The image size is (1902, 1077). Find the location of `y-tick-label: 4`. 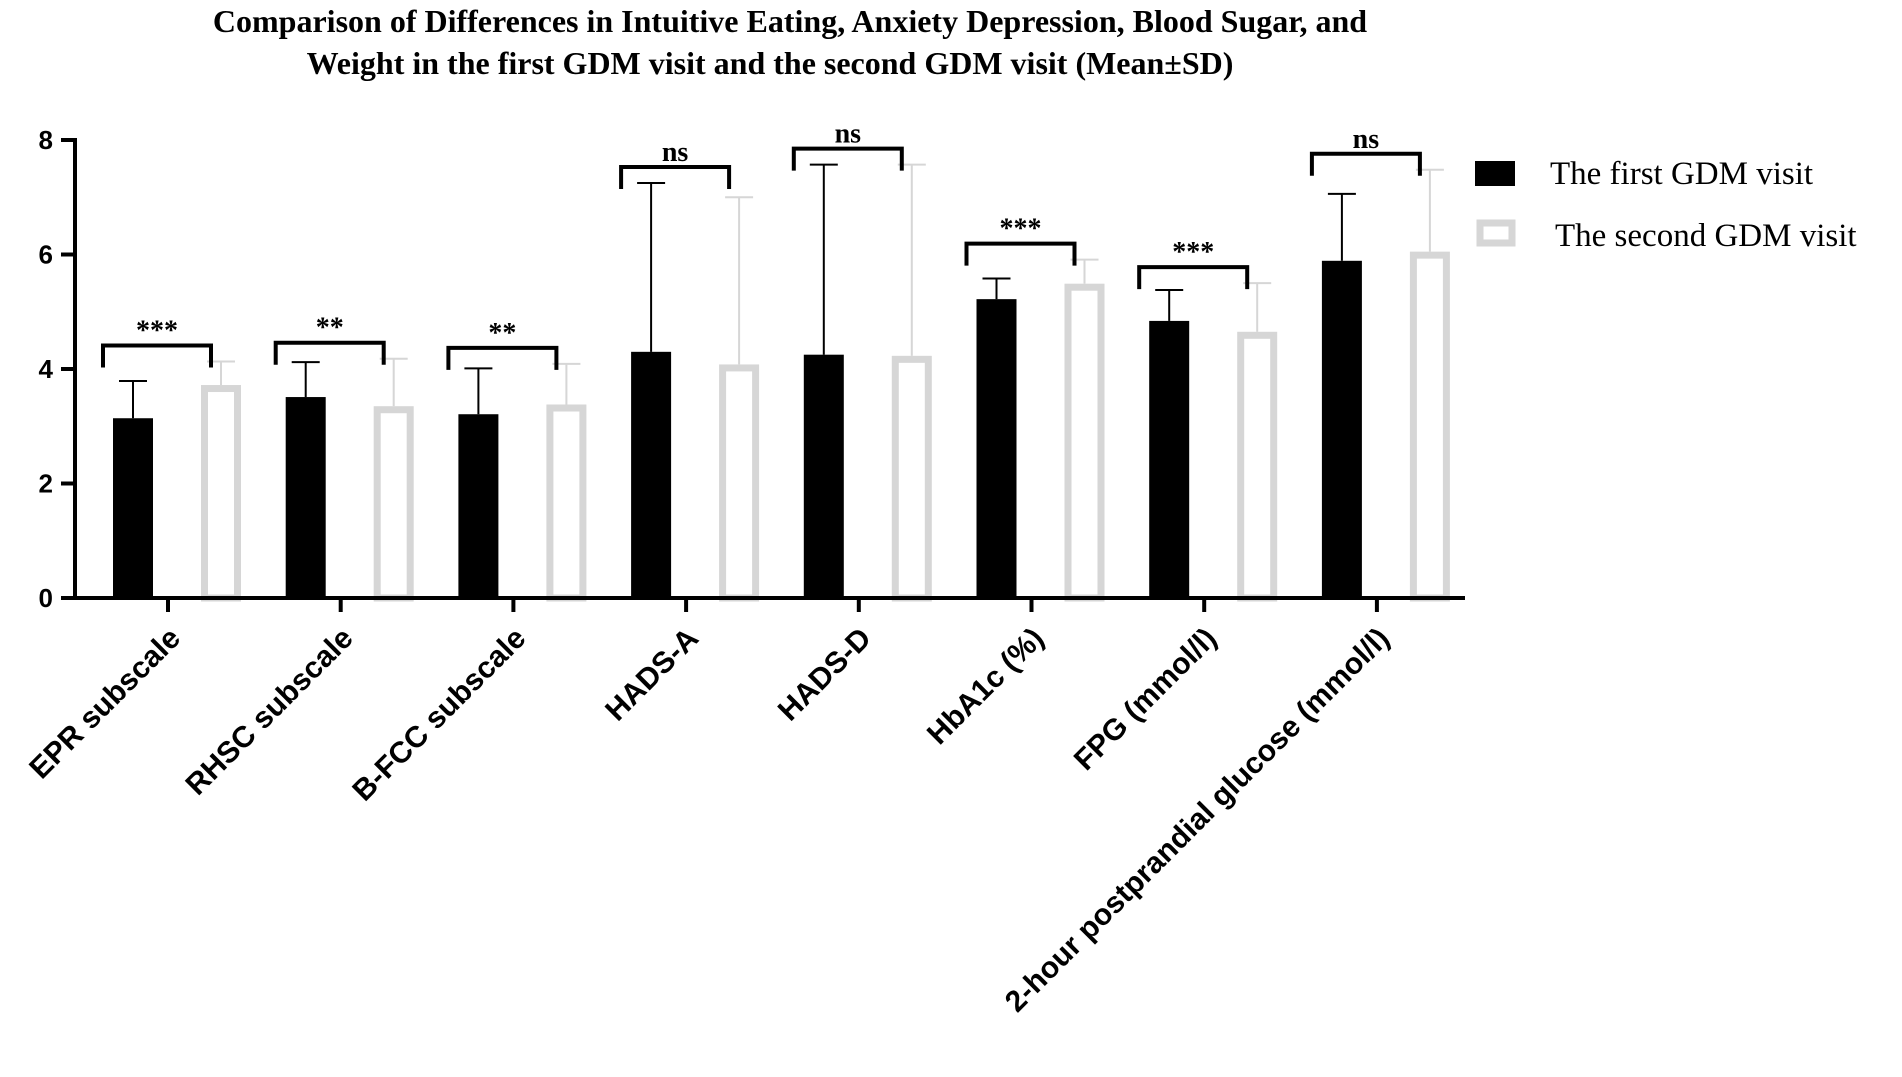

y-tick-label: 4 is located at coordinates (46, 369).